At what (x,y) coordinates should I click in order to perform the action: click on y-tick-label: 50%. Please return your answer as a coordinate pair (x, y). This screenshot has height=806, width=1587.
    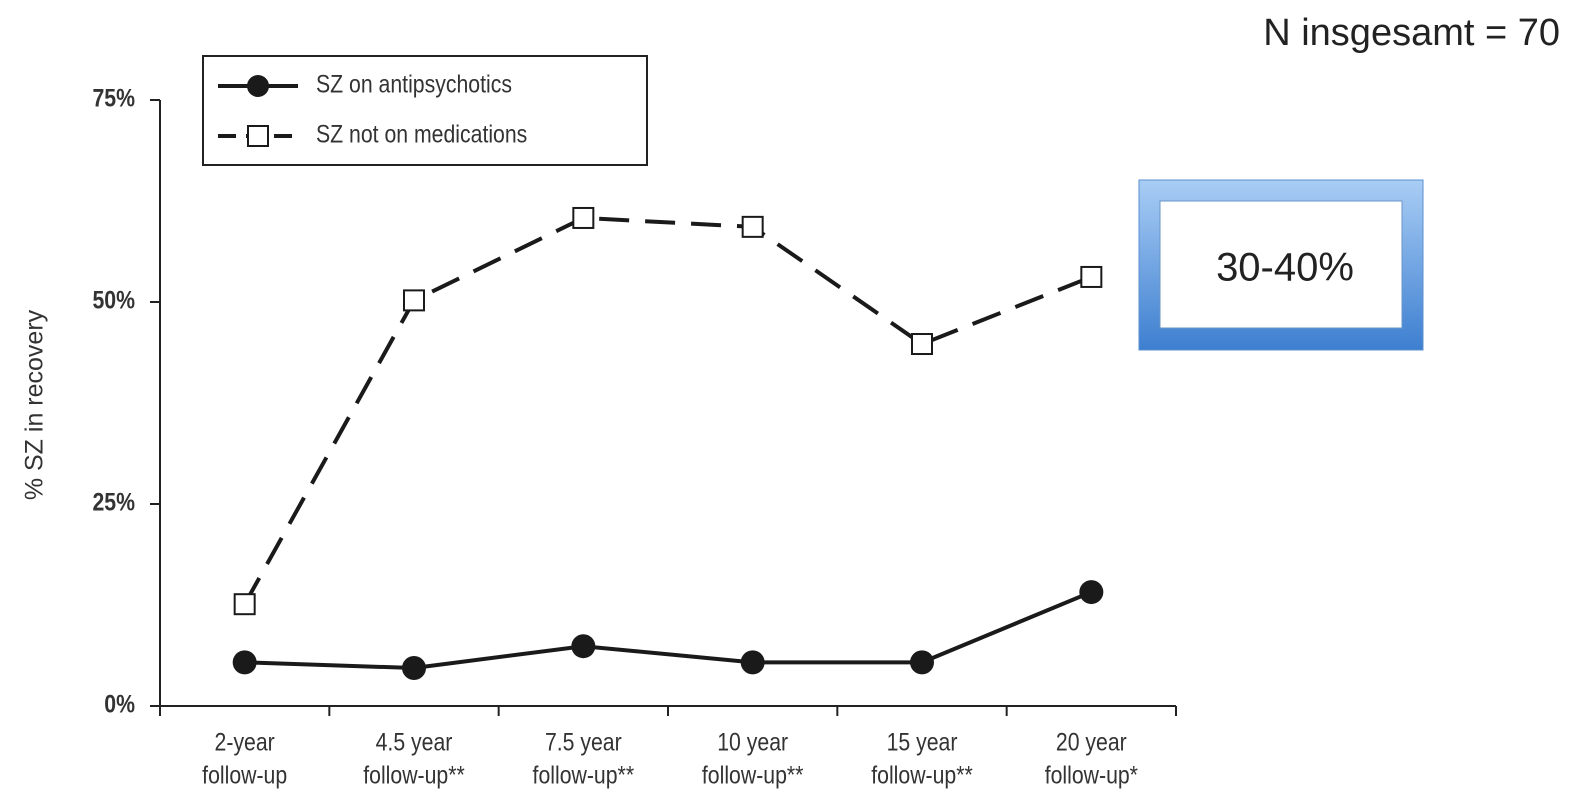
    Looking at the image, I should click on (113, 300).